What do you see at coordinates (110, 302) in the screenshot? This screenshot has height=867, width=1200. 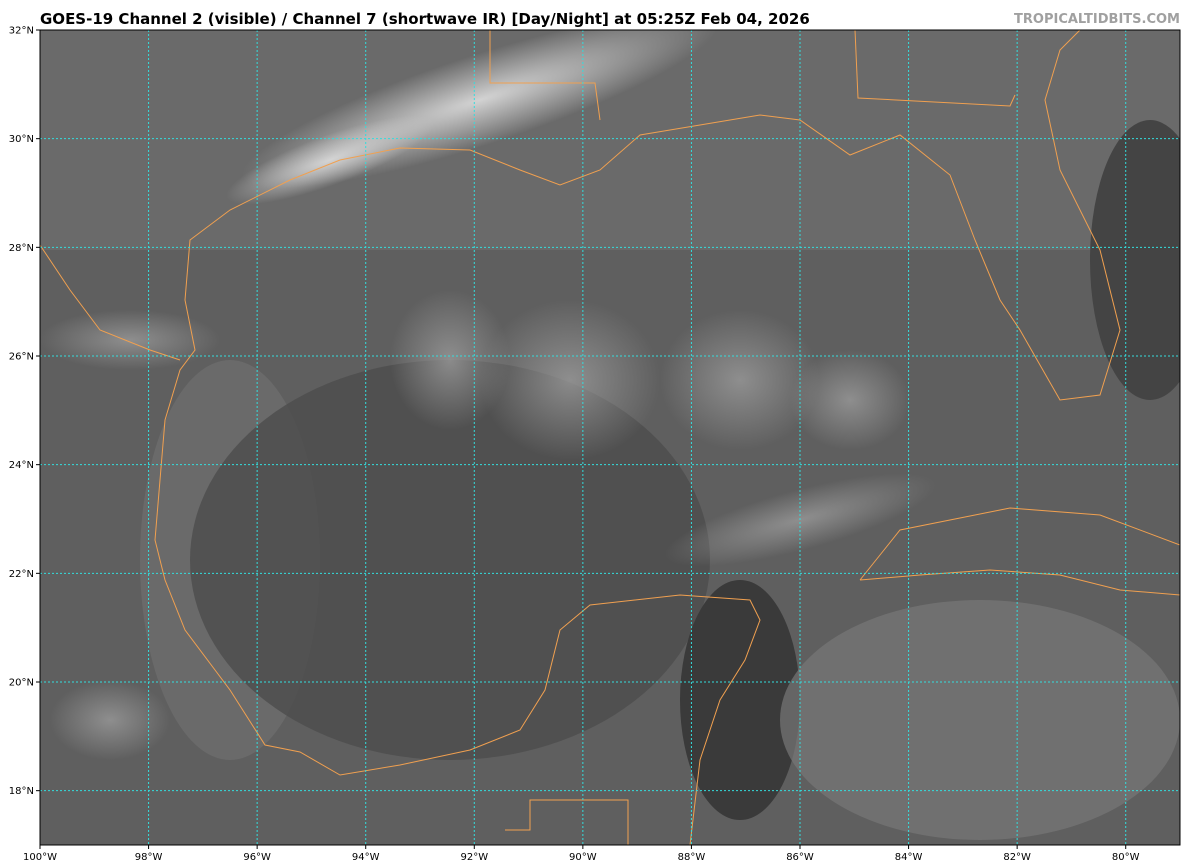 I see `mexico-coast-north` at bounding box center [110, 302].